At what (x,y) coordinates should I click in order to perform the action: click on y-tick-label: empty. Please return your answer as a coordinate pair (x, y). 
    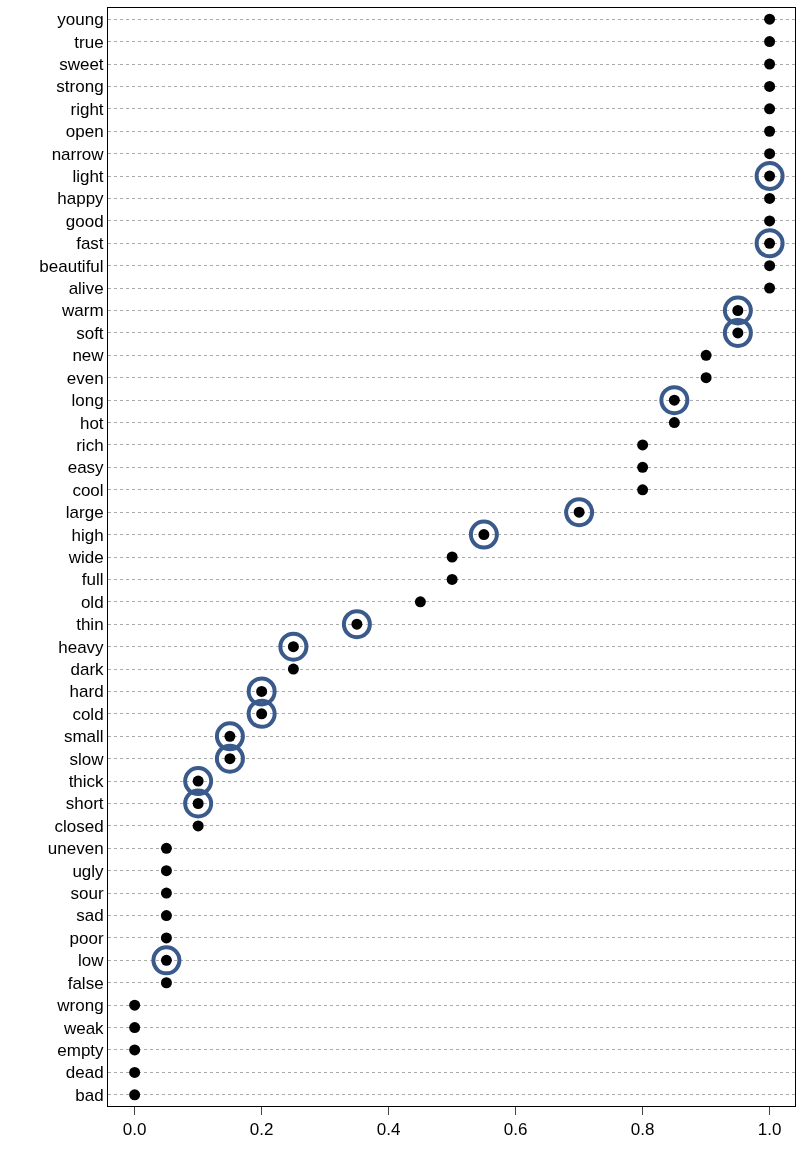
    Looking at the image, I should click on (81, 1050).